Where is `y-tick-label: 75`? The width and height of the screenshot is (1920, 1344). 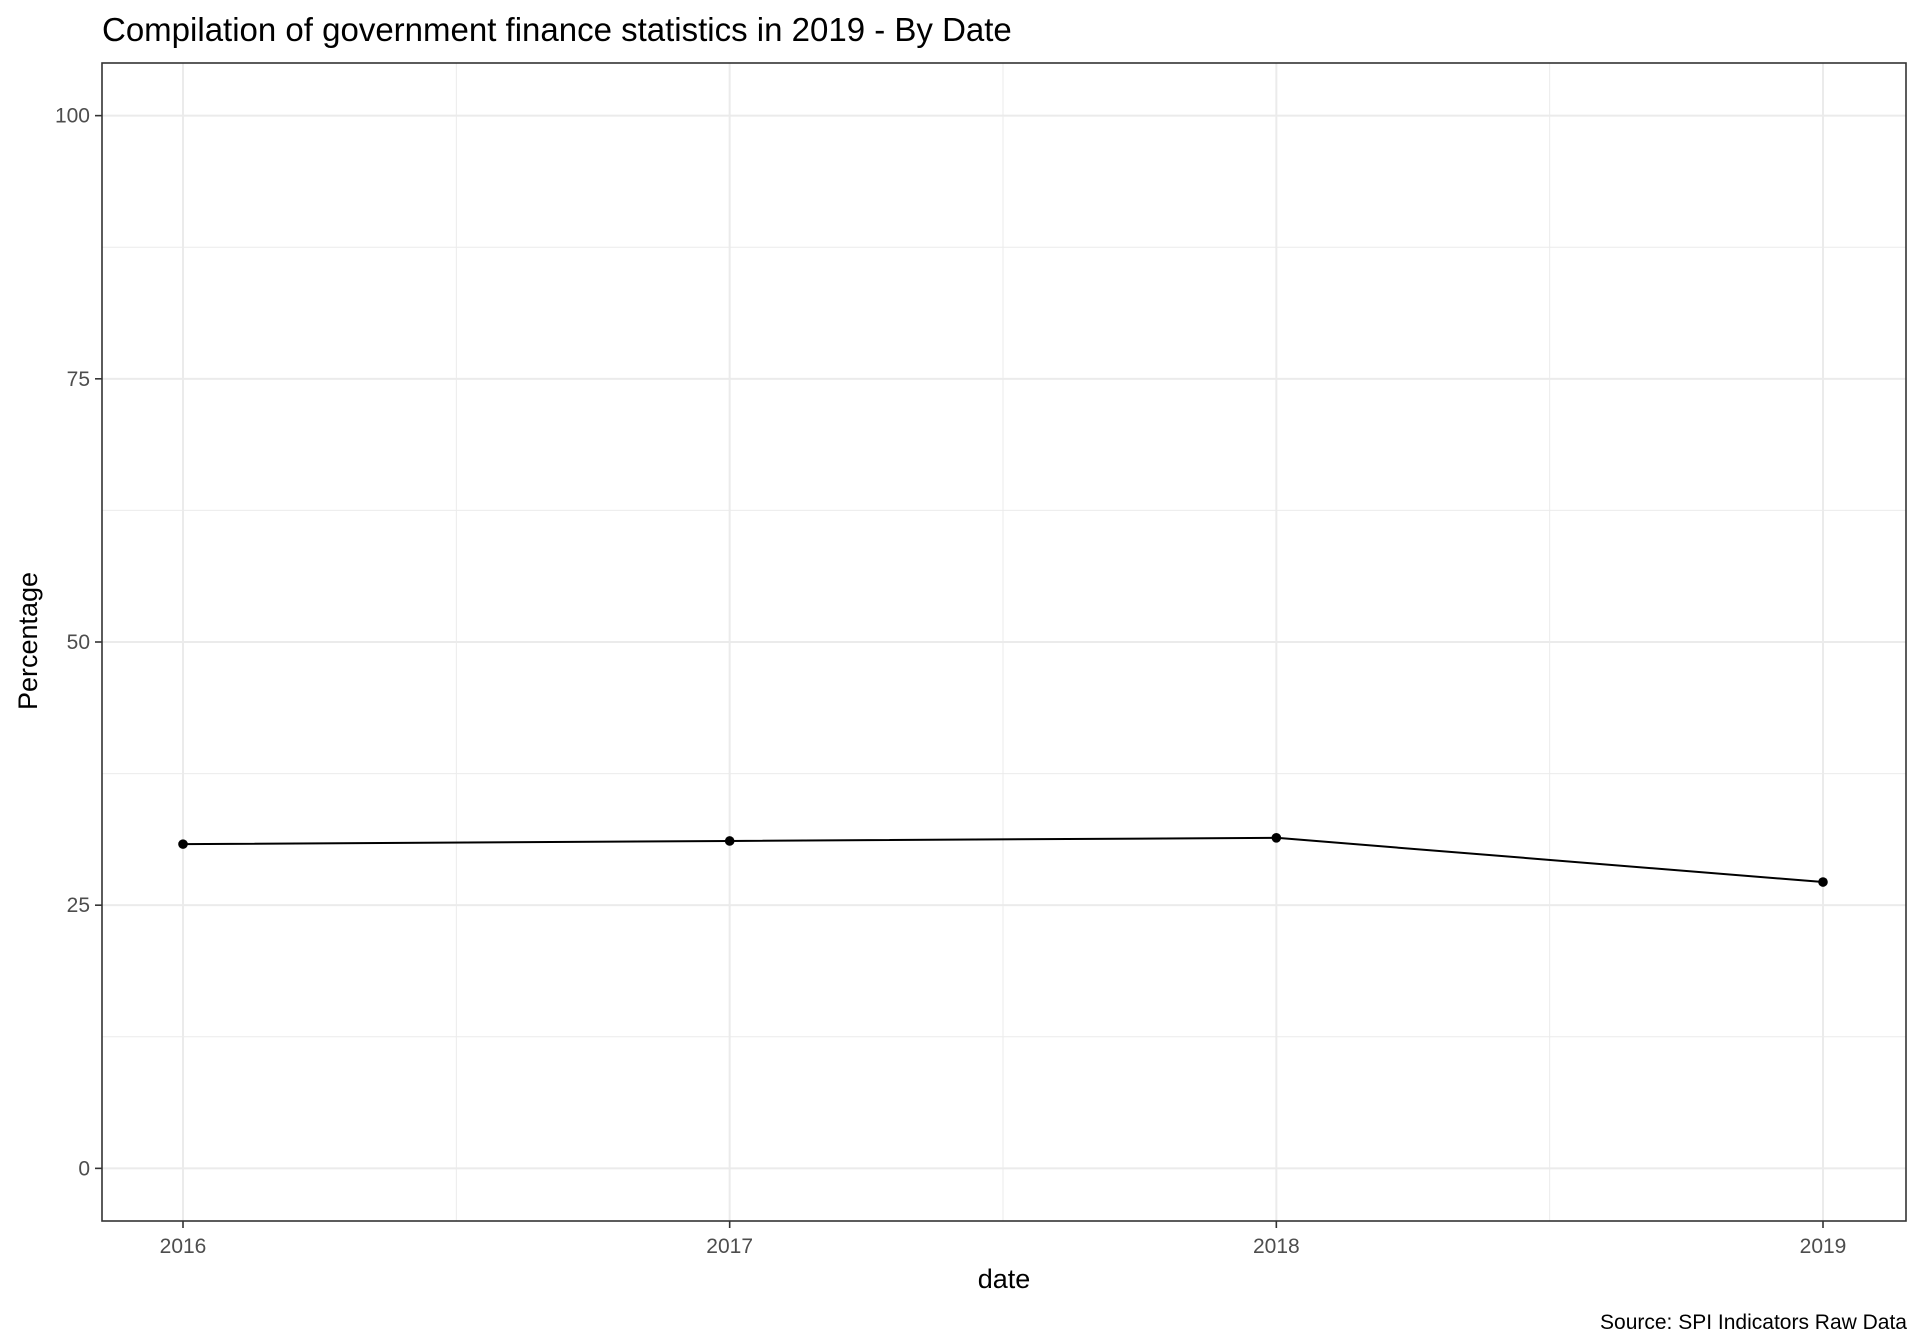 y-tick-label: 75 is located at coordinates (78, 379).